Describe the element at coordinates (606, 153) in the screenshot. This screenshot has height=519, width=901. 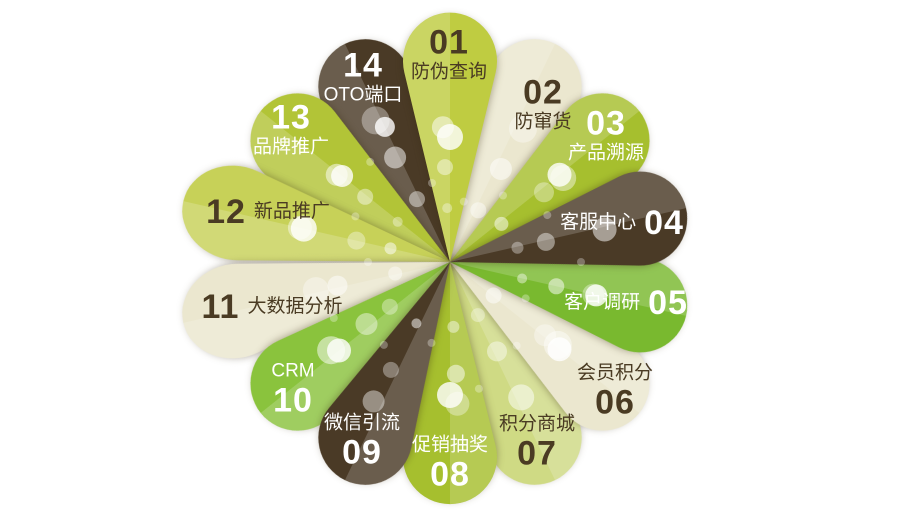
I see `petal-03-label: 产品溯源` at that location.